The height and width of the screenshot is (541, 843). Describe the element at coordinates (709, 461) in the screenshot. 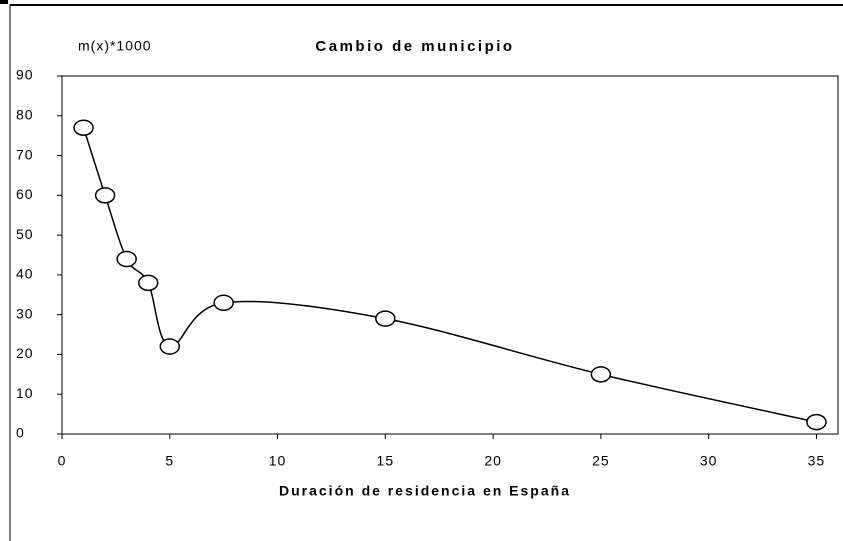

I see `x-tick-label: 30` at that location.